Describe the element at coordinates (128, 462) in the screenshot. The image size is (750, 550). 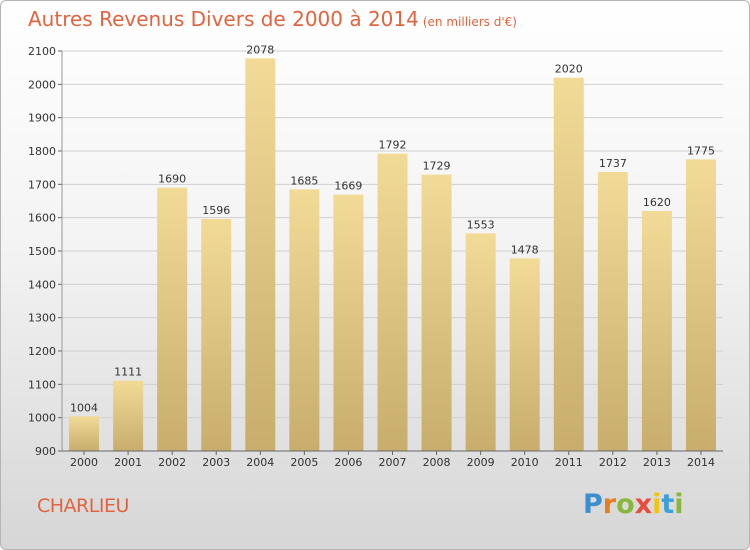
I see `x-tick-label-2001: 2001` at that location.